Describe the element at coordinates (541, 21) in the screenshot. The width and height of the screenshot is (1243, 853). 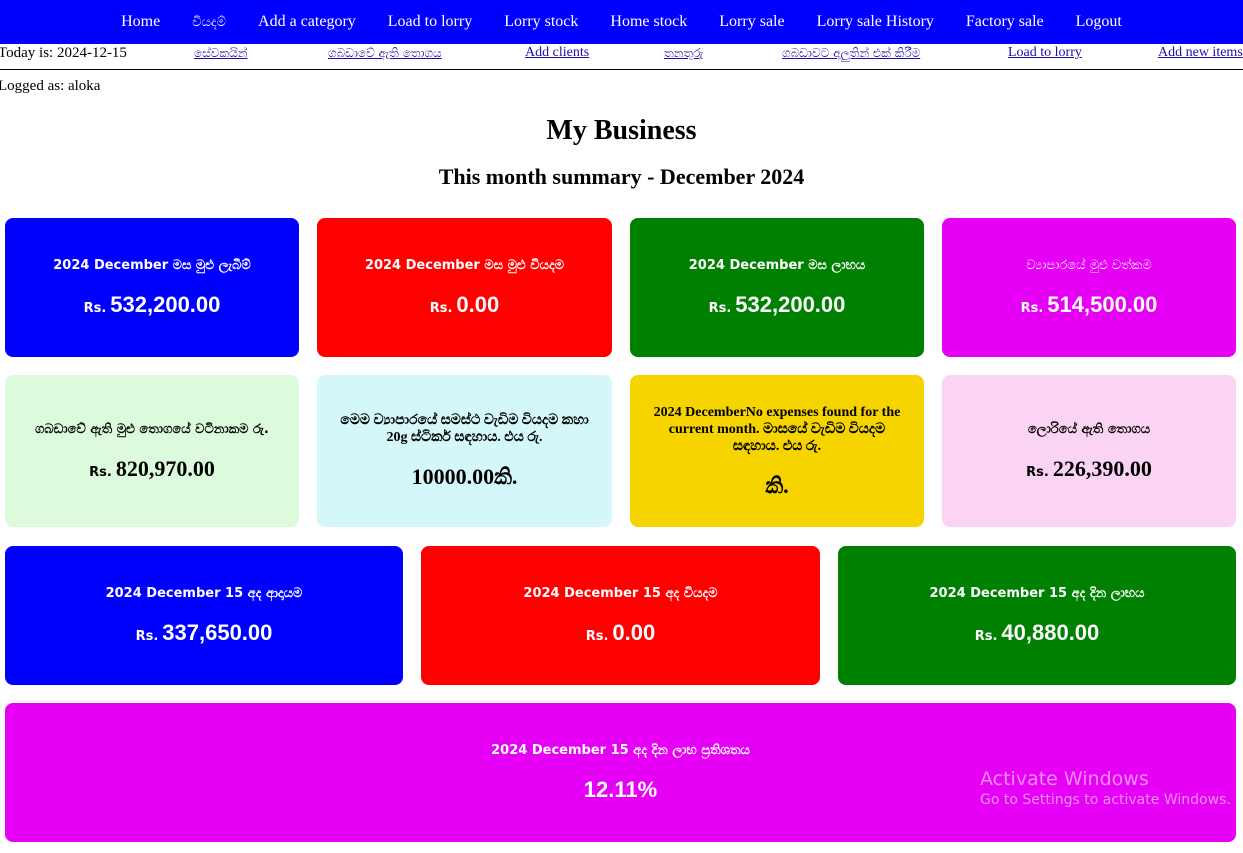
I see `nav-lorry-stock: Lorry stock` at that location.